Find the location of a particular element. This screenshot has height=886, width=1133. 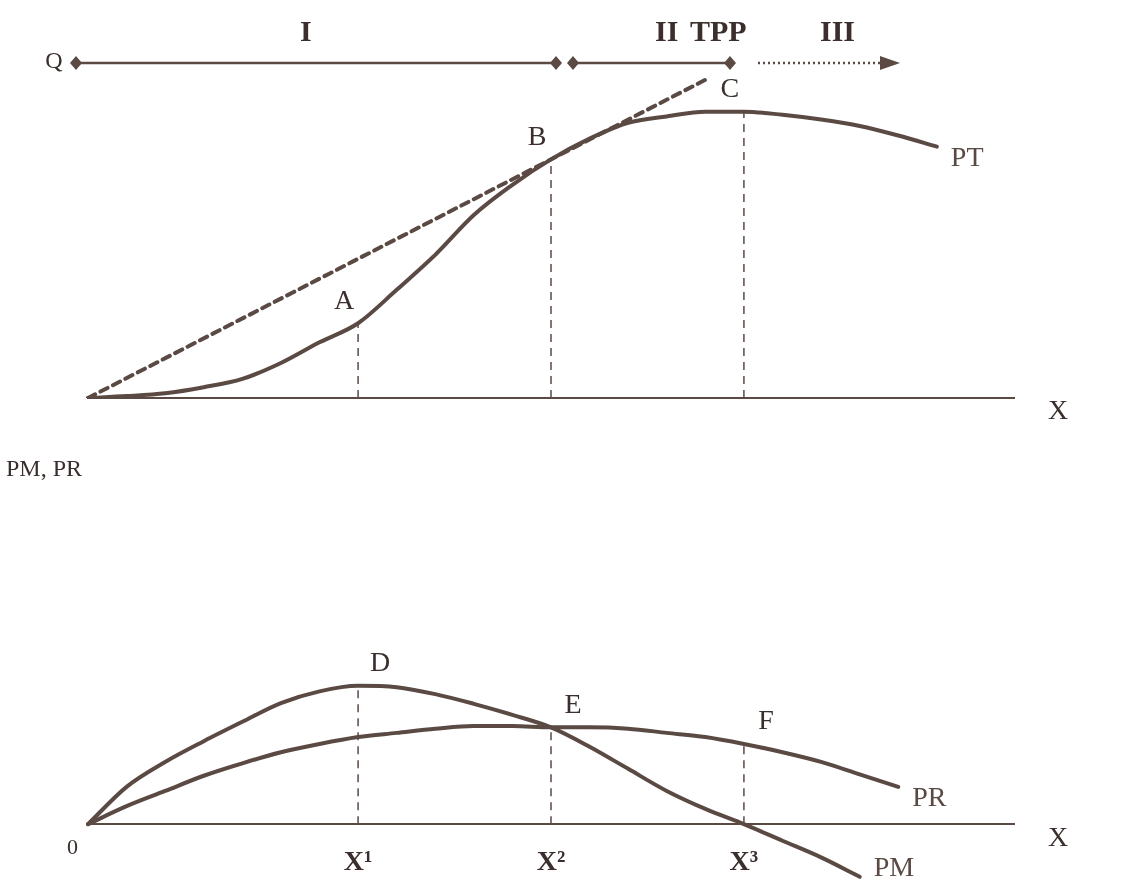

y-axis-title: PM, PR is located at coordinates (44, 468).